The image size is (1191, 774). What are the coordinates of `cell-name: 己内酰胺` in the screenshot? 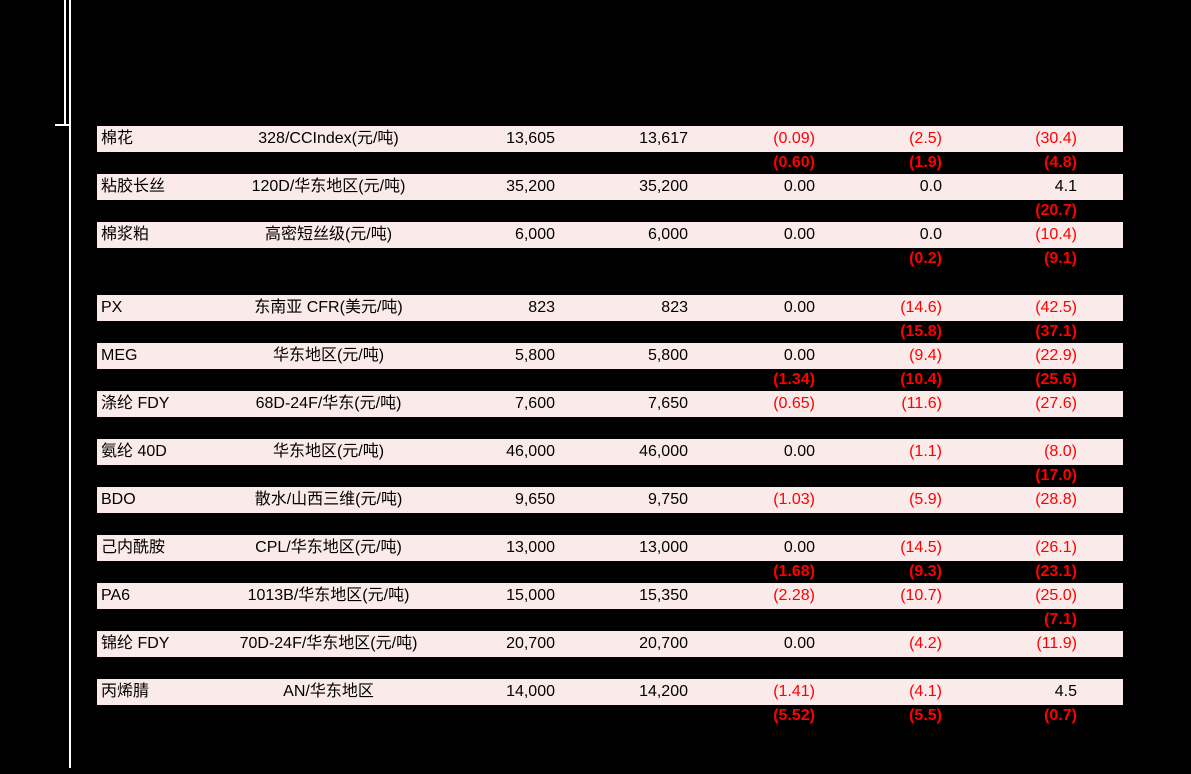 It's located at (133, 547).